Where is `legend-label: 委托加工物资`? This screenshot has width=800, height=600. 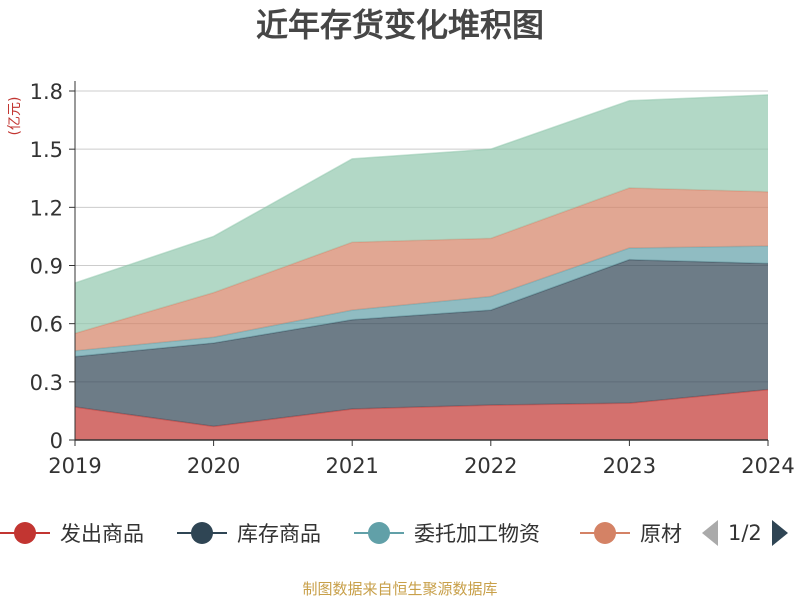
legend-label: 委托加工物资 is located at coordinates (477, 534).